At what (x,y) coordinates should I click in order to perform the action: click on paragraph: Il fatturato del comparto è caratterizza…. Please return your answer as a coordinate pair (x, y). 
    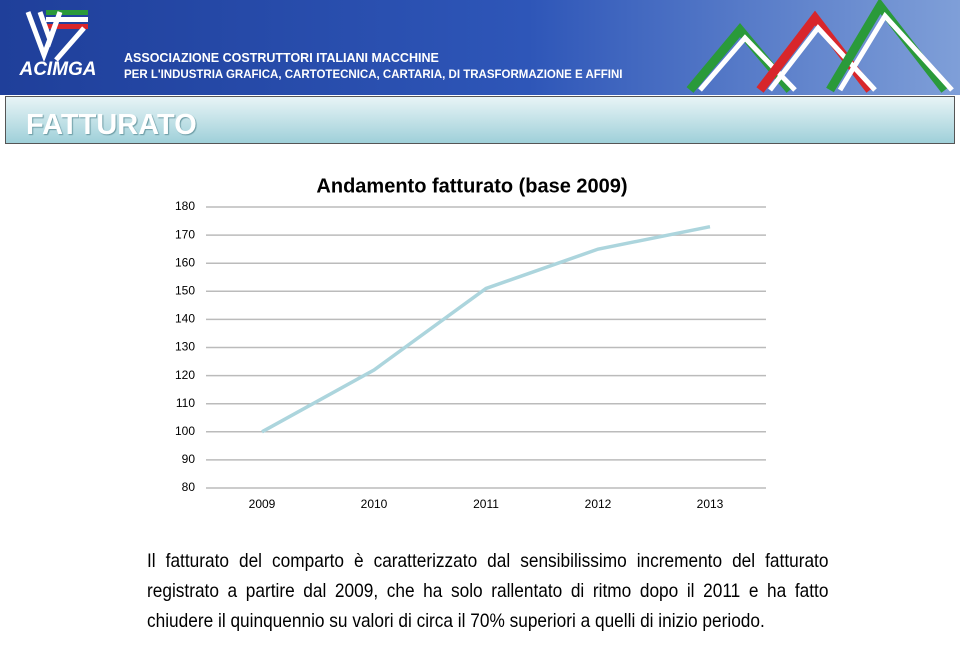
    Looking at the image, I should click on (488, 591).